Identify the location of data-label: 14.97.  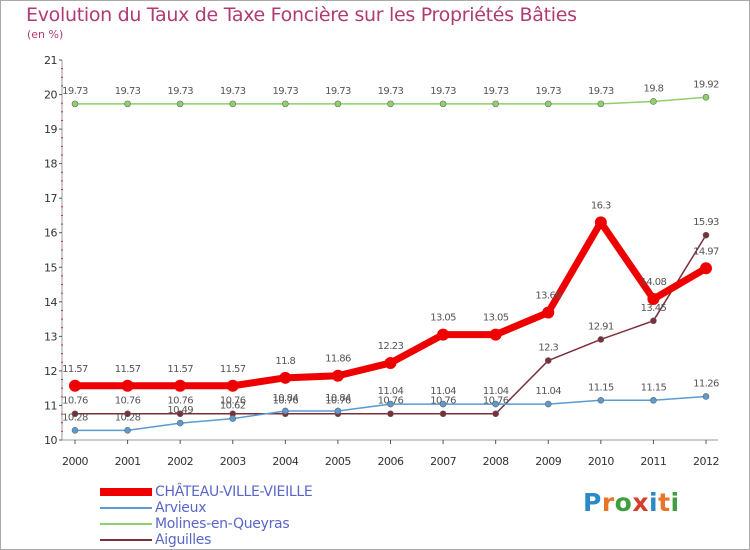
(706, 251).